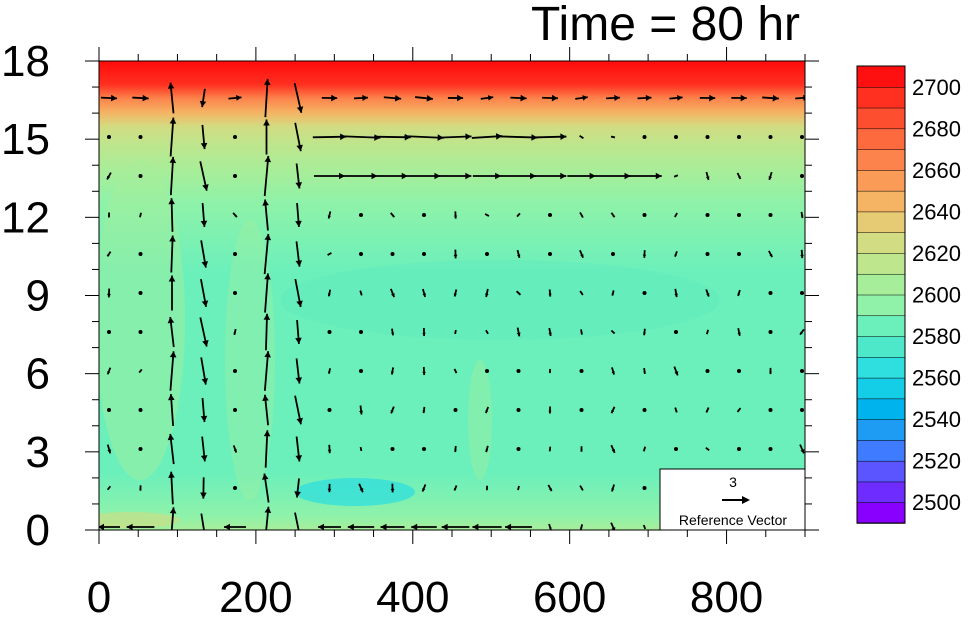 The image size is (970, 618). Describe the element at coordinates (936, 295) in the screenshot. I see `colorbar-label: 2600` at that location.